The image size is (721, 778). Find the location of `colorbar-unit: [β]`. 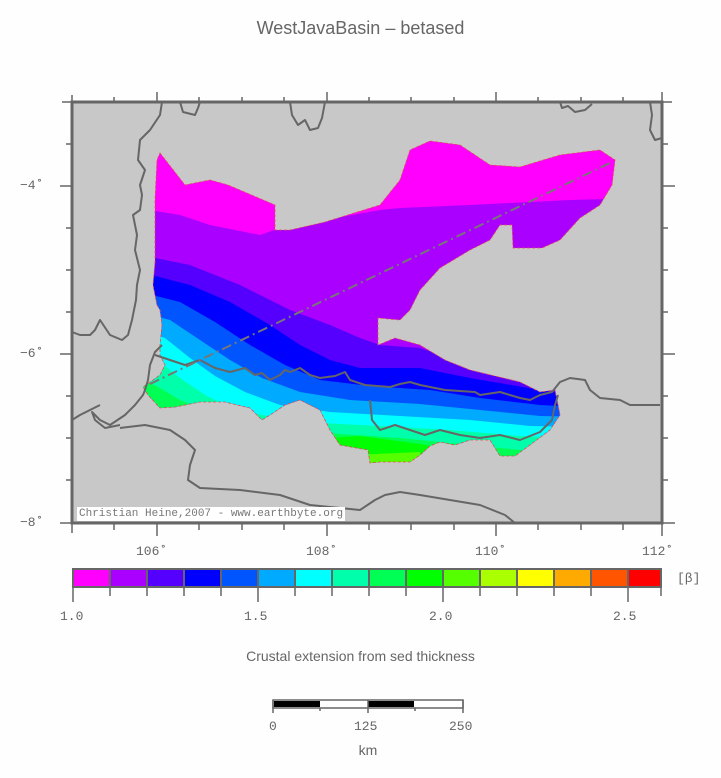

colorbar-unit: [β] is located at coordinates (689, 578).